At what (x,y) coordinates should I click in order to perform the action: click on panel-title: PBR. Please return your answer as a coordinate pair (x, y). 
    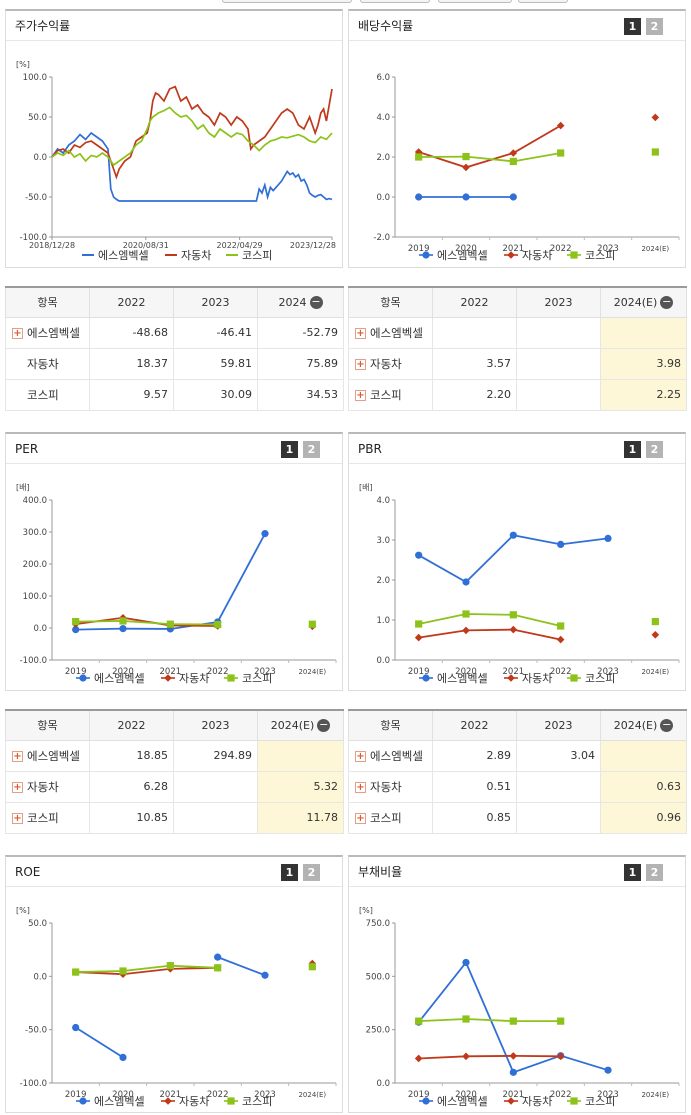
    Looking at the image, I should click on (370, 449).